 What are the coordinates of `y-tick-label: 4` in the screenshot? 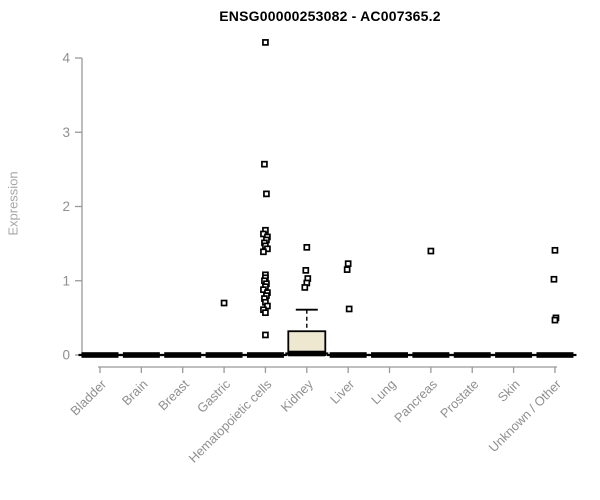 It's located at (66, 58).